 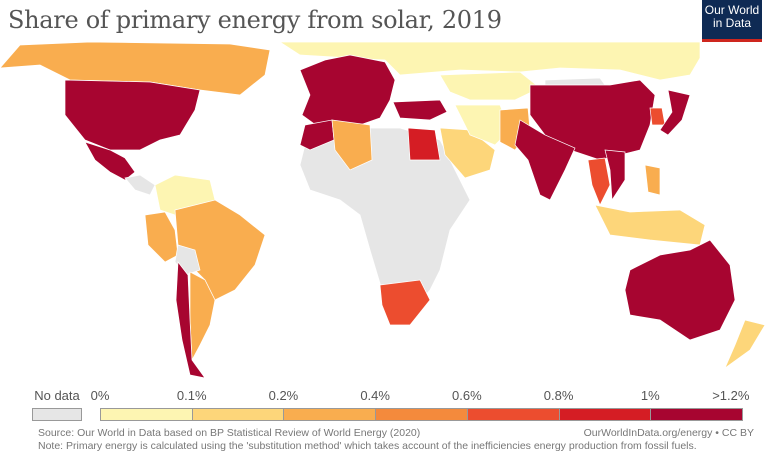 What do you see at coordinates (731, 395) in the screenshot?
I see `legend-tick-label: >1.2%` at bounding box center [731, 395].